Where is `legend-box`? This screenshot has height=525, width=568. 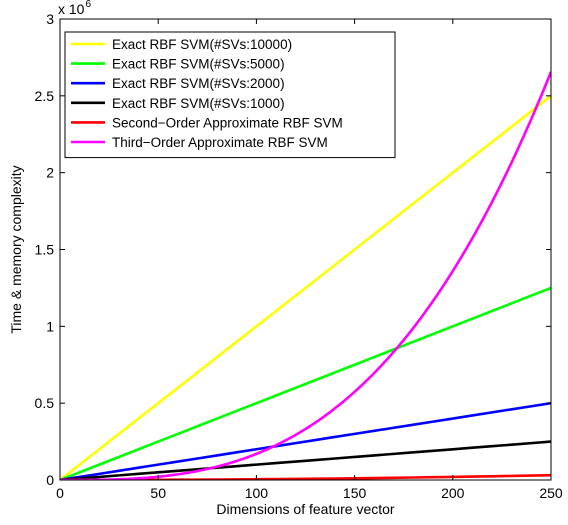
legend-box is located at coordinates (230, 95).